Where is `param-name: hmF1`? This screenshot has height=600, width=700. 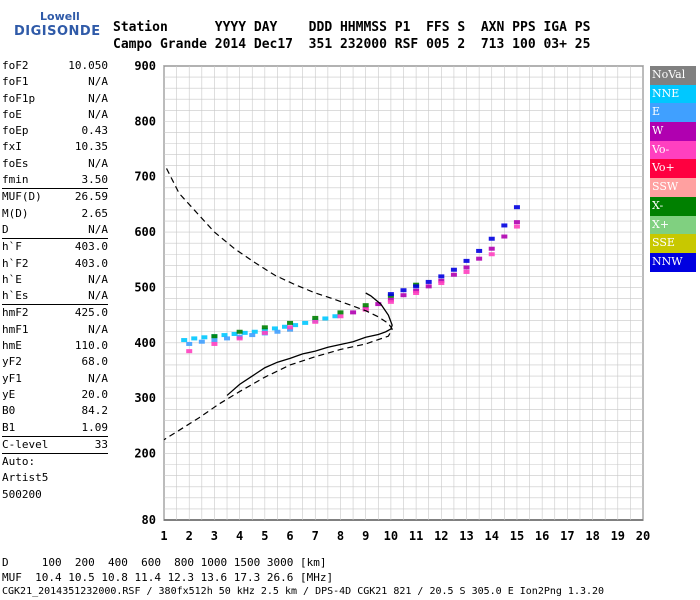 param-name: hmF1 is located at coordinates (15, 329).